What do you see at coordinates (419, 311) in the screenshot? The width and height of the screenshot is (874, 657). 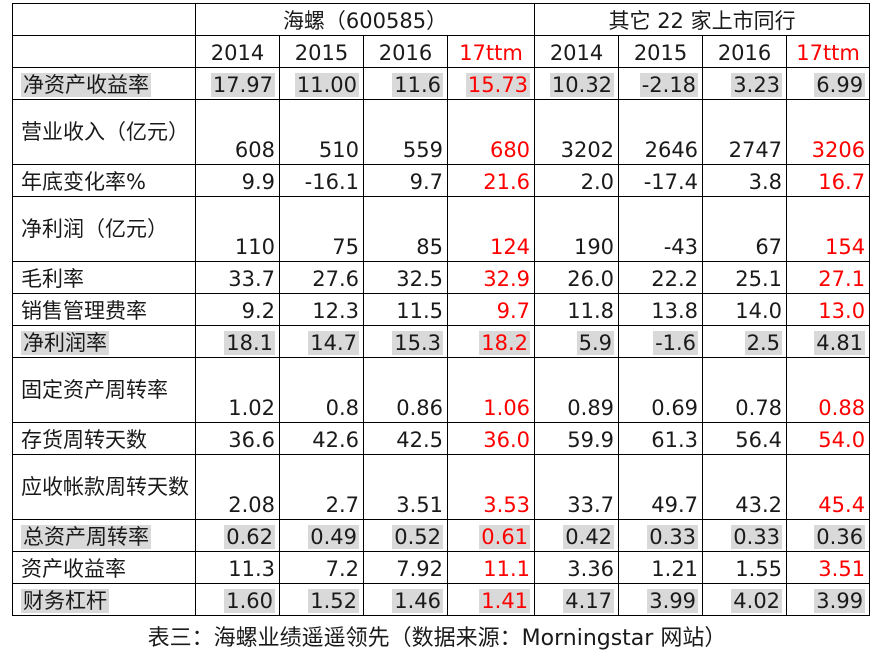 I see `value-text: 11.5` at bounding box center [419, 311].